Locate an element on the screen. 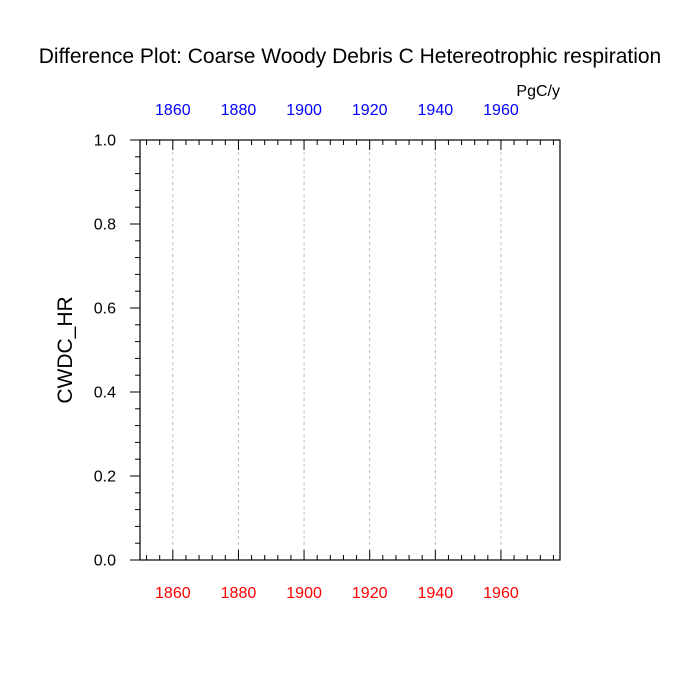  x-tick-label-top: 1920 is located at coordinates (370, 110).